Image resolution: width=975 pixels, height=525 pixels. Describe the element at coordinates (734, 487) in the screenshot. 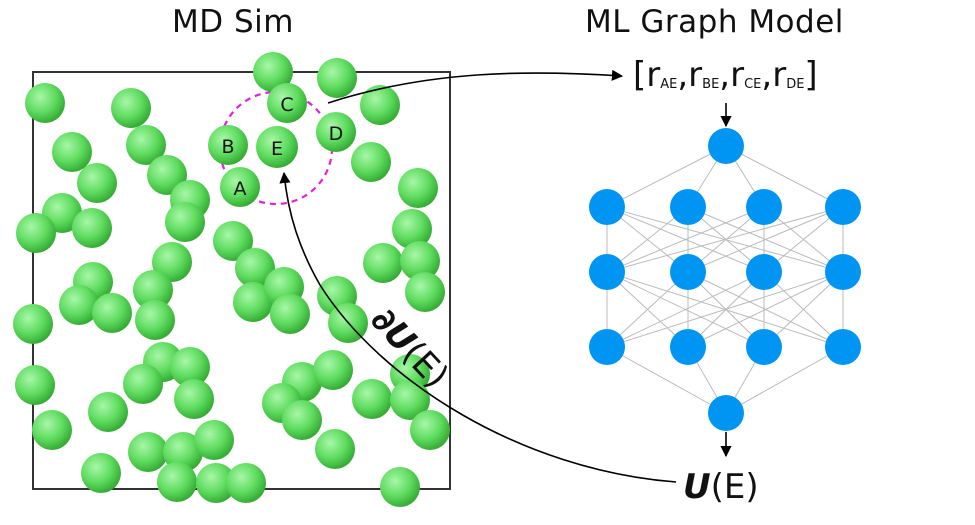

I see `energy-arg: (E)` at that location.